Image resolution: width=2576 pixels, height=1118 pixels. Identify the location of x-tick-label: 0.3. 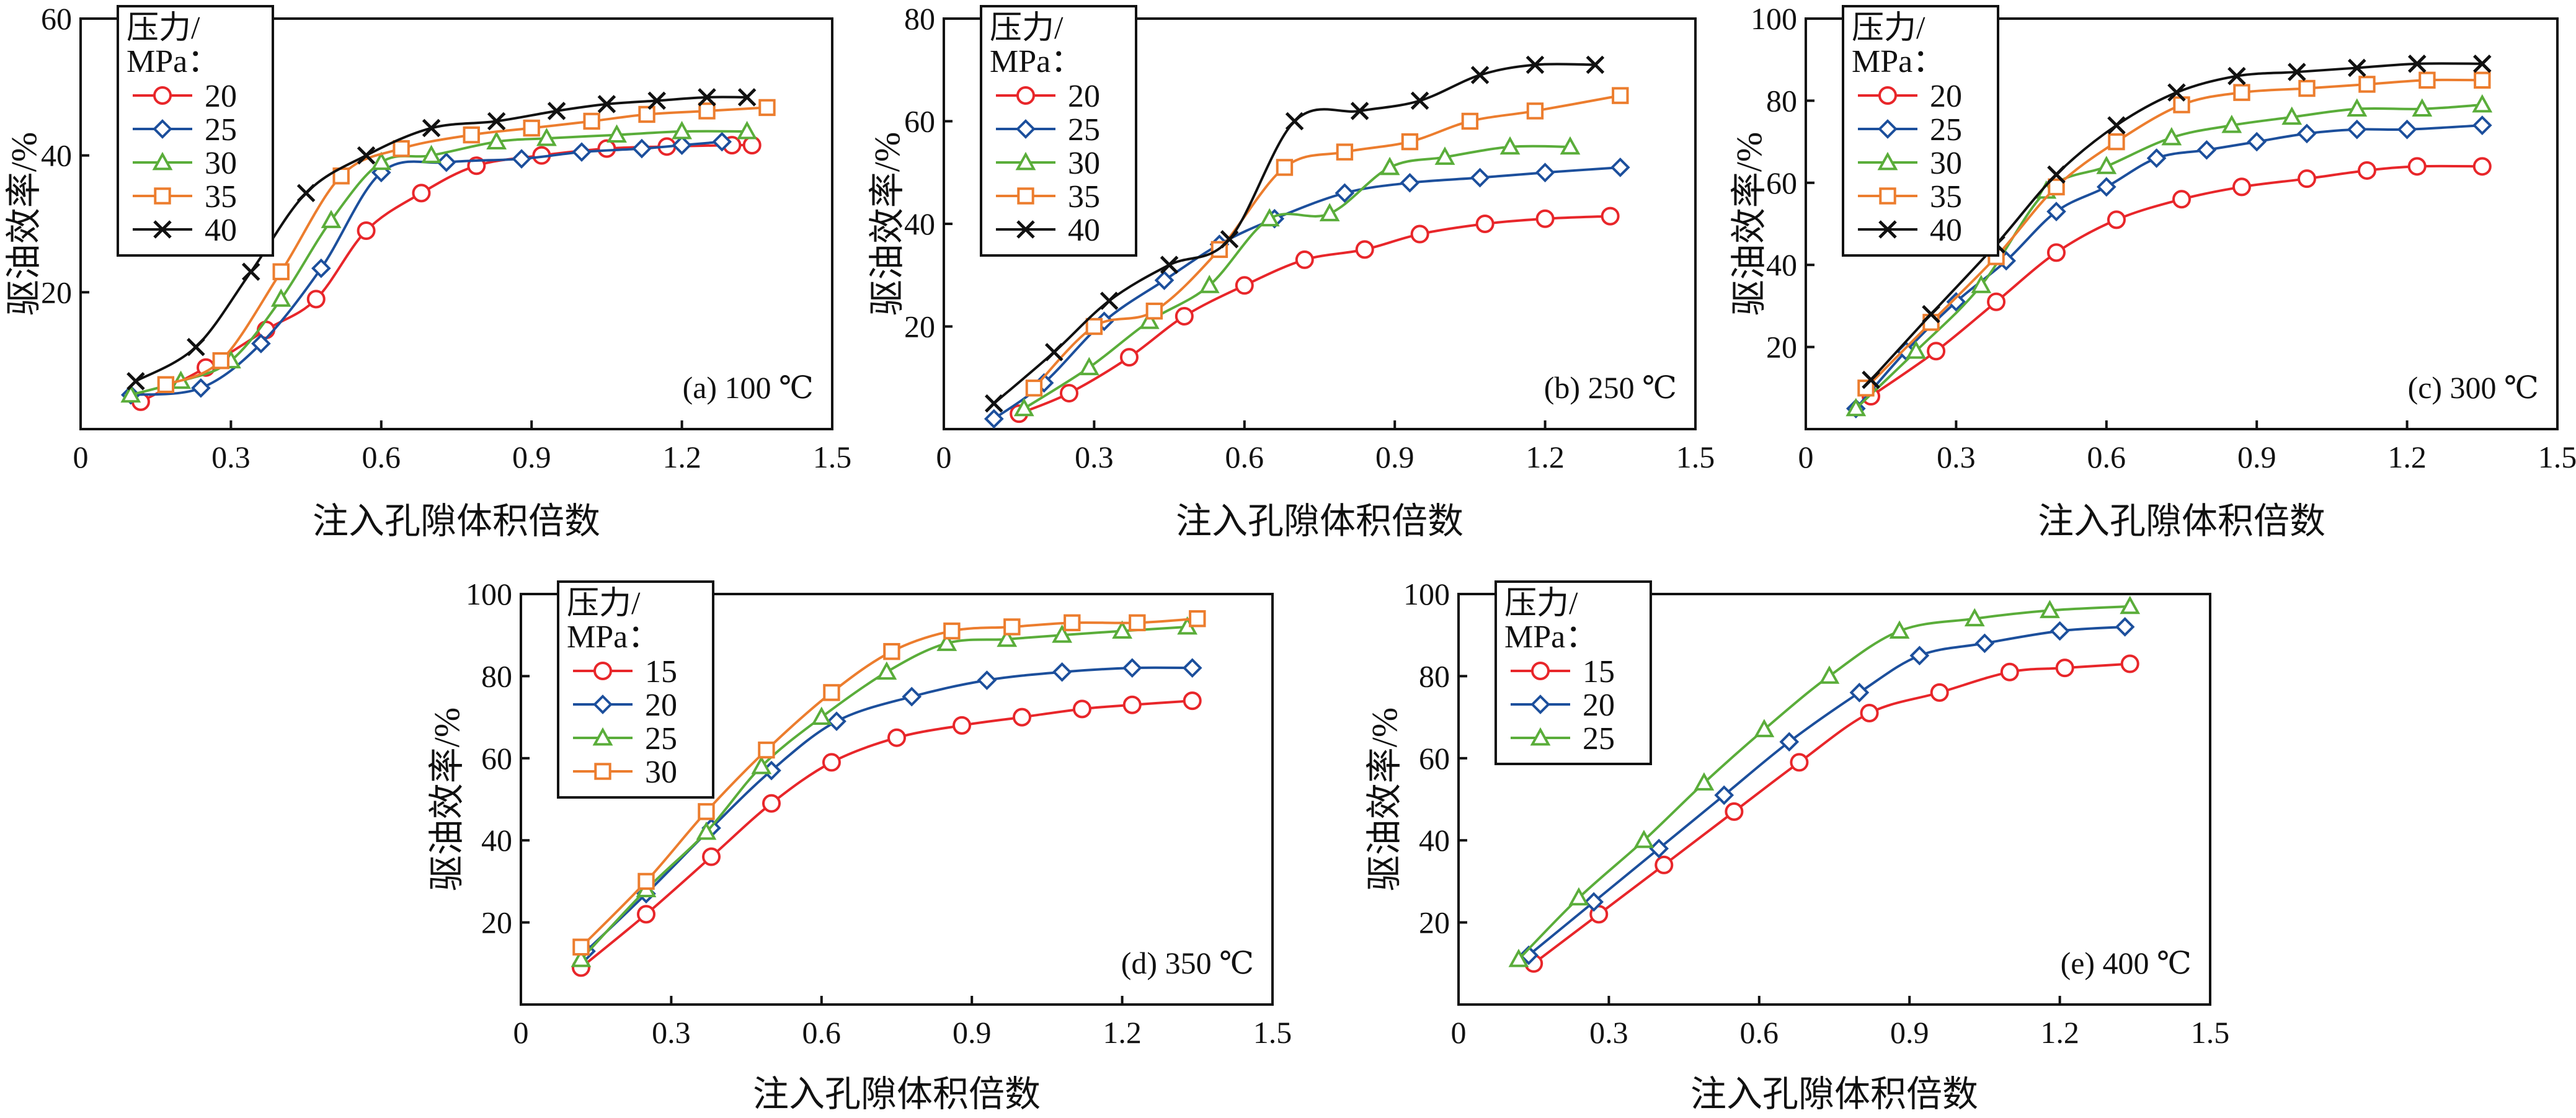
(1956, 457).